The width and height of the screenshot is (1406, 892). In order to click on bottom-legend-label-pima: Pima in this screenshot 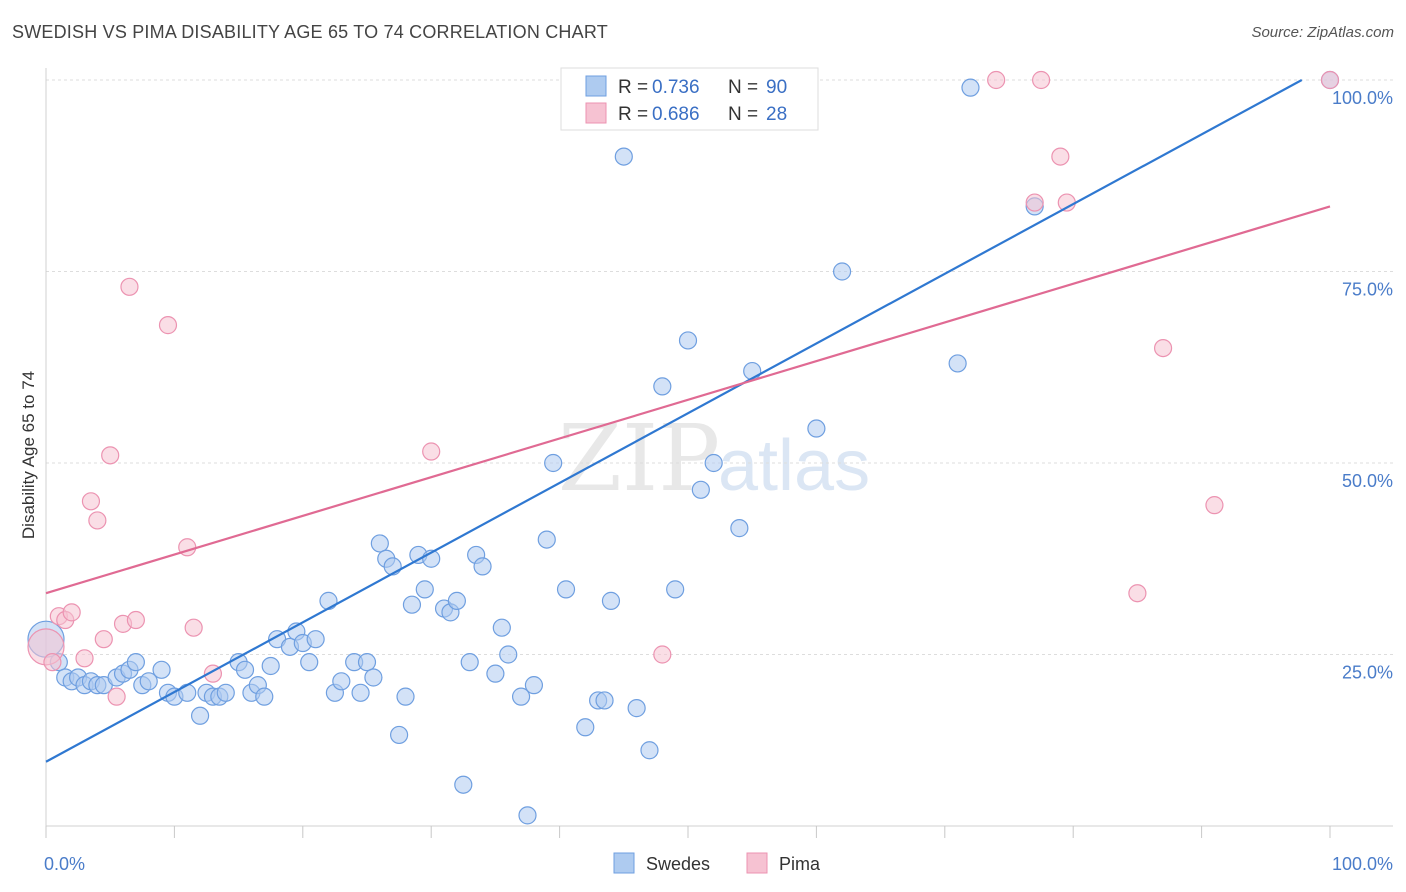, I will do `click(800, 864)`.